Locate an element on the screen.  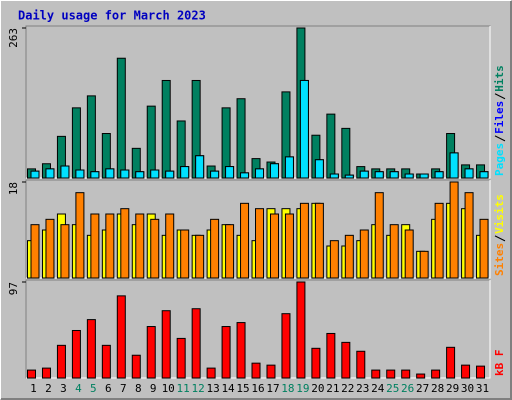
x-tick-label: 17 is located at coordinates (272, 388).